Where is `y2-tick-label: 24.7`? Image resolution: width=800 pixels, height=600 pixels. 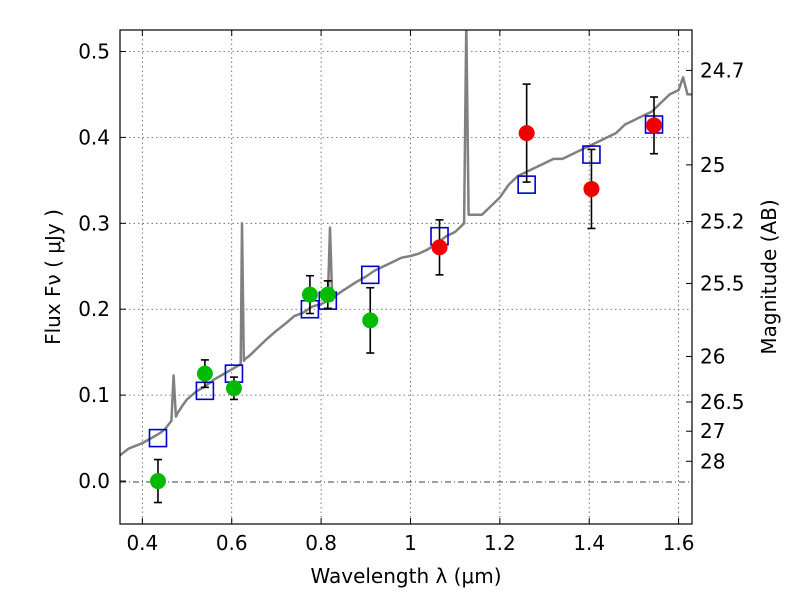
y2-tick-label: 24.7 is located at coordinates (722, 70).